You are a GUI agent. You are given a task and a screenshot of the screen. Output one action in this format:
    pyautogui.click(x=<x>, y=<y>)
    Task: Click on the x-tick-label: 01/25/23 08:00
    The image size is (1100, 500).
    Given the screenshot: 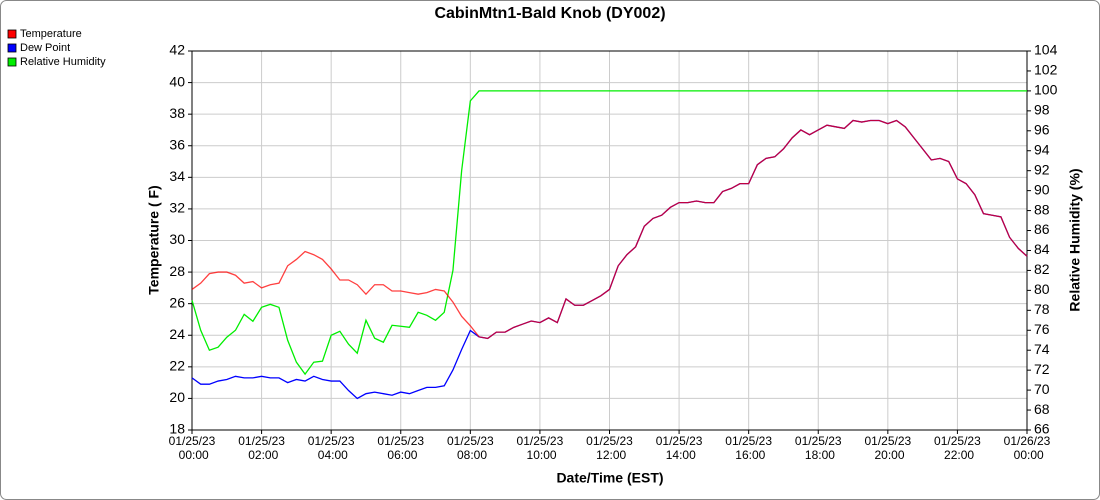 What is the action you would take?
    pyautogui.click(x=470, y=448)
    